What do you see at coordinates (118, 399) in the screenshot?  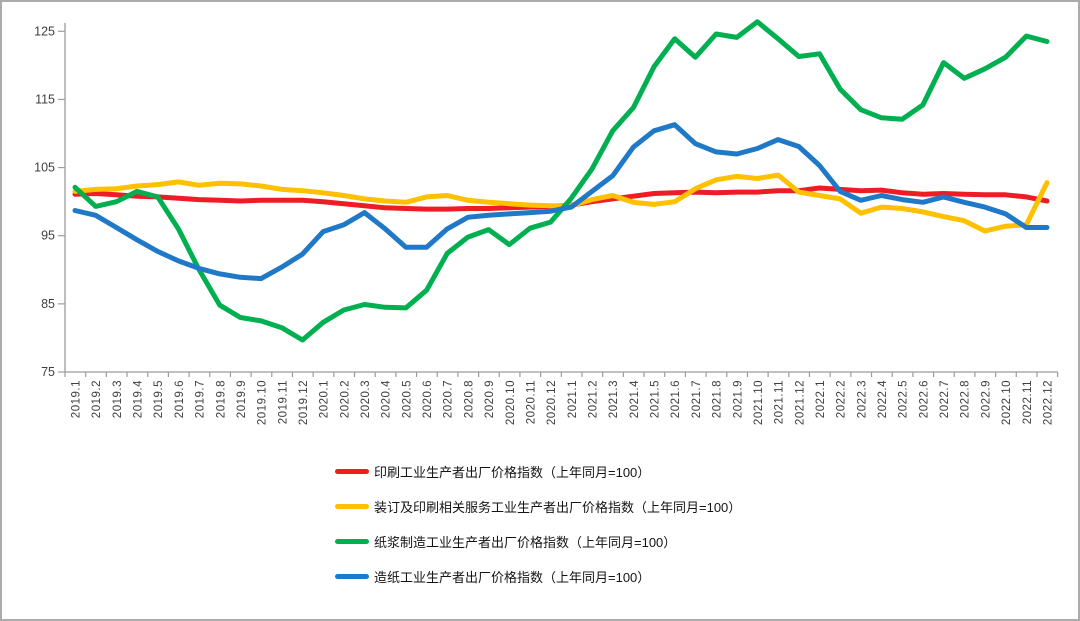 I see `x-axis-label: 2019.3` at bounding box center [118, 399].